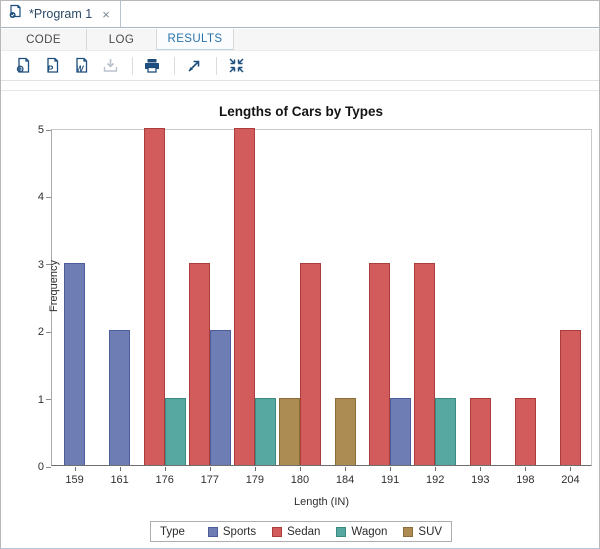 The image size is (600, 549). I want to click on results-html-icon, so click(23, 65).